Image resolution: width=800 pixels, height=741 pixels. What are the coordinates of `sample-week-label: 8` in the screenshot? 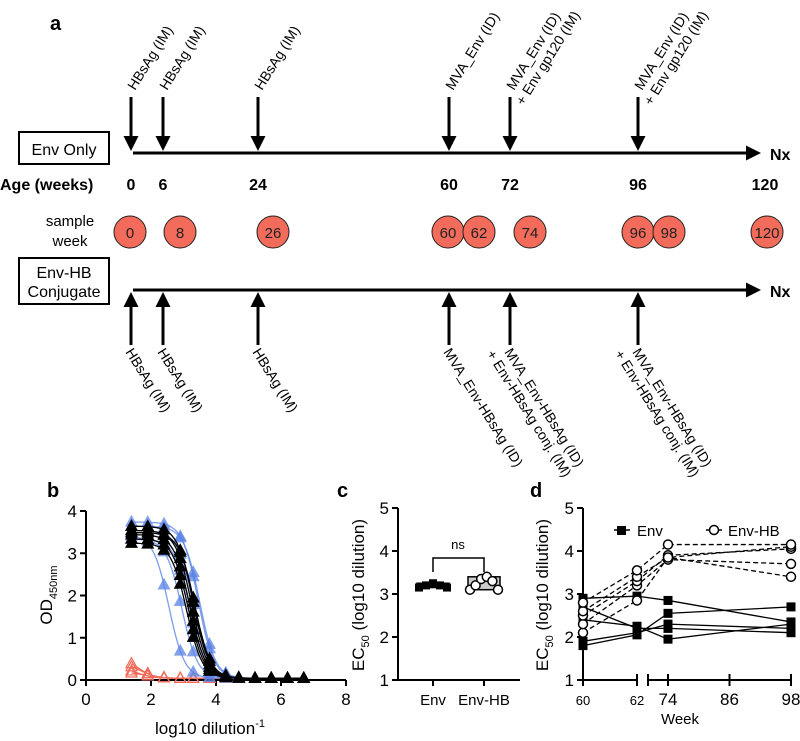 It's located at (180, 233).